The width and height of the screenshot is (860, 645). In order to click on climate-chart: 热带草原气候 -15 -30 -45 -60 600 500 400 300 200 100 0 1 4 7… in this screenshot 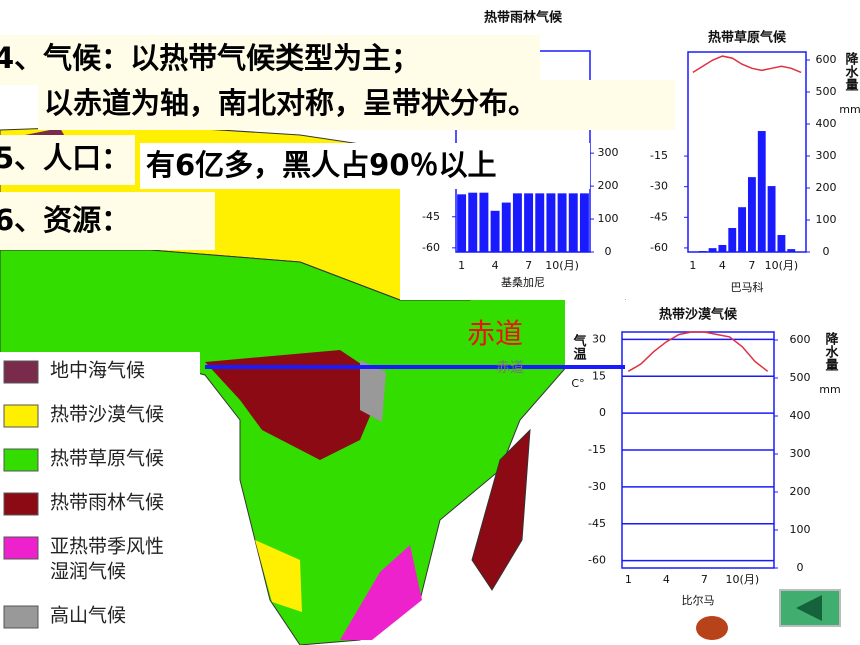, I will do `click(755, 162)`.